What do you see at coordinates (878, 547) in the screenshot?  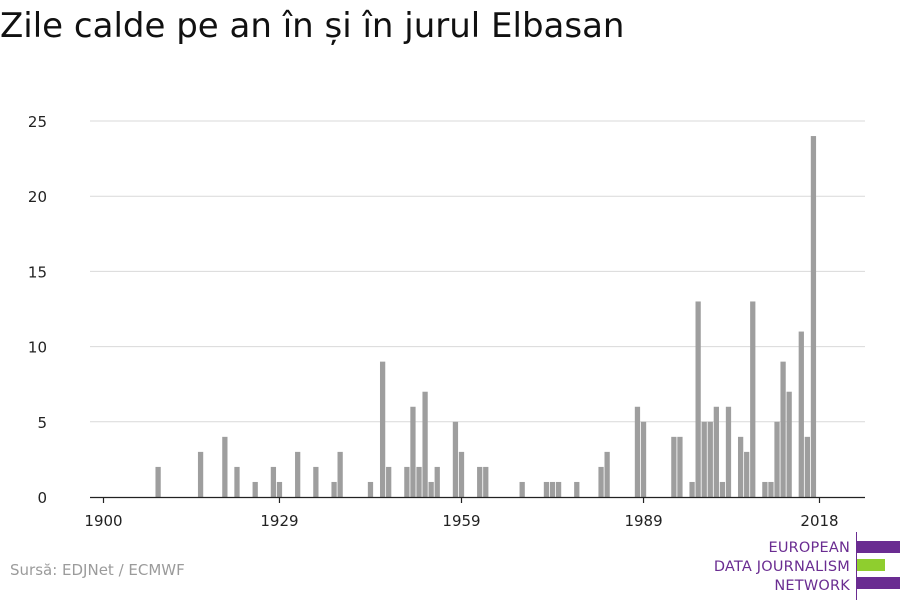 I see `logo-bar-top` at bounding box center [878, 547].